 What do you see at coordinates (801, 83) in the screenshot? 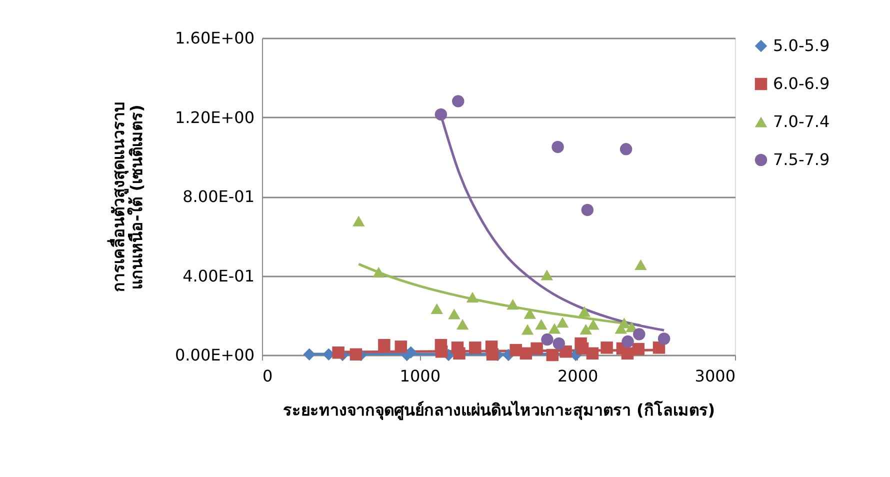
I see `legend-label: 6.0-6.9` at bounding box center [801, 83].